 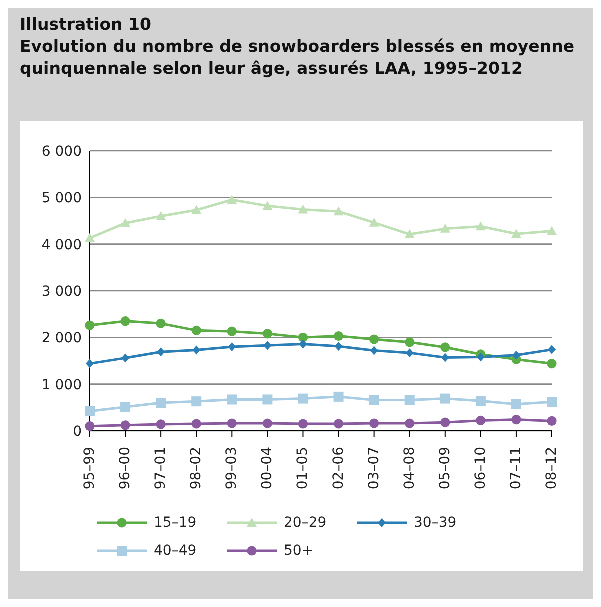 What do you see at coordinates (480, 468) in the screenshot?
I see `x-tick-label: 06–10` at bounding box center [480, 468].